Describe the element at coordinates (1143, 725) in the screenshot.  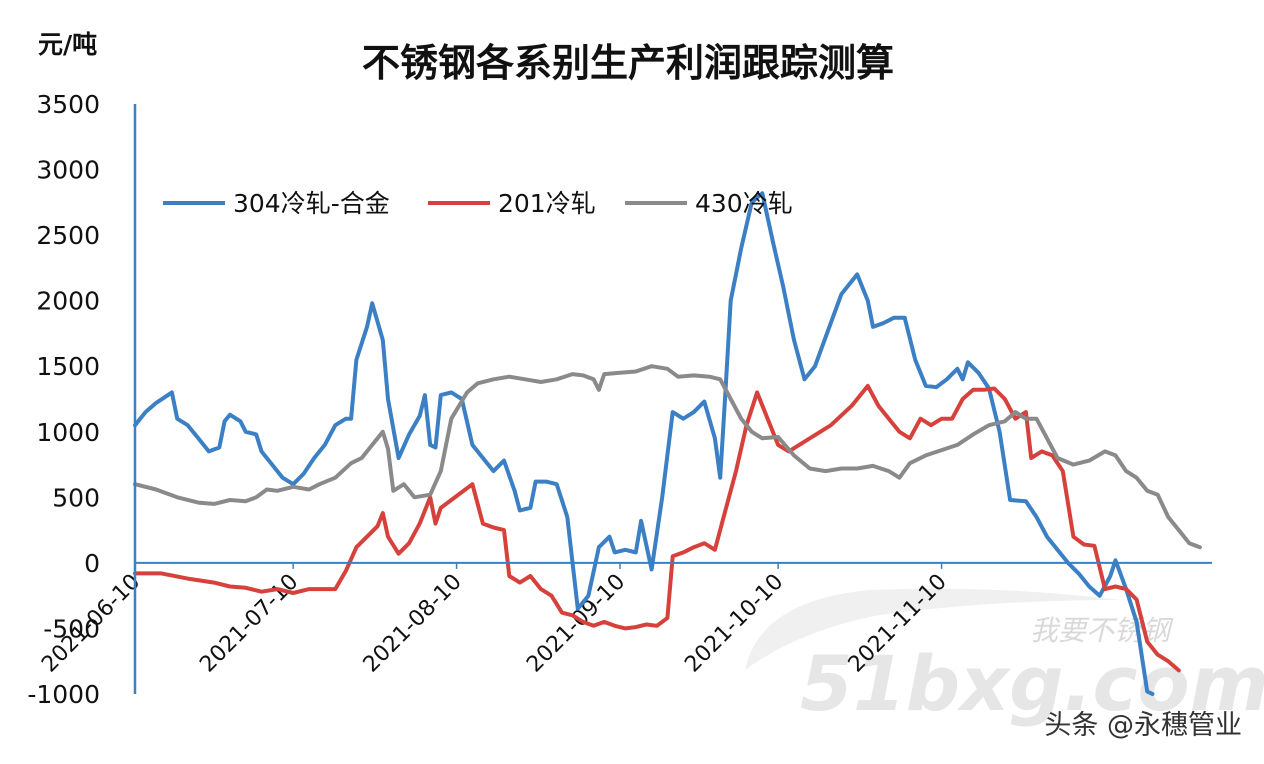
I see `credit-text: 头条 @永穗管业` at that location.